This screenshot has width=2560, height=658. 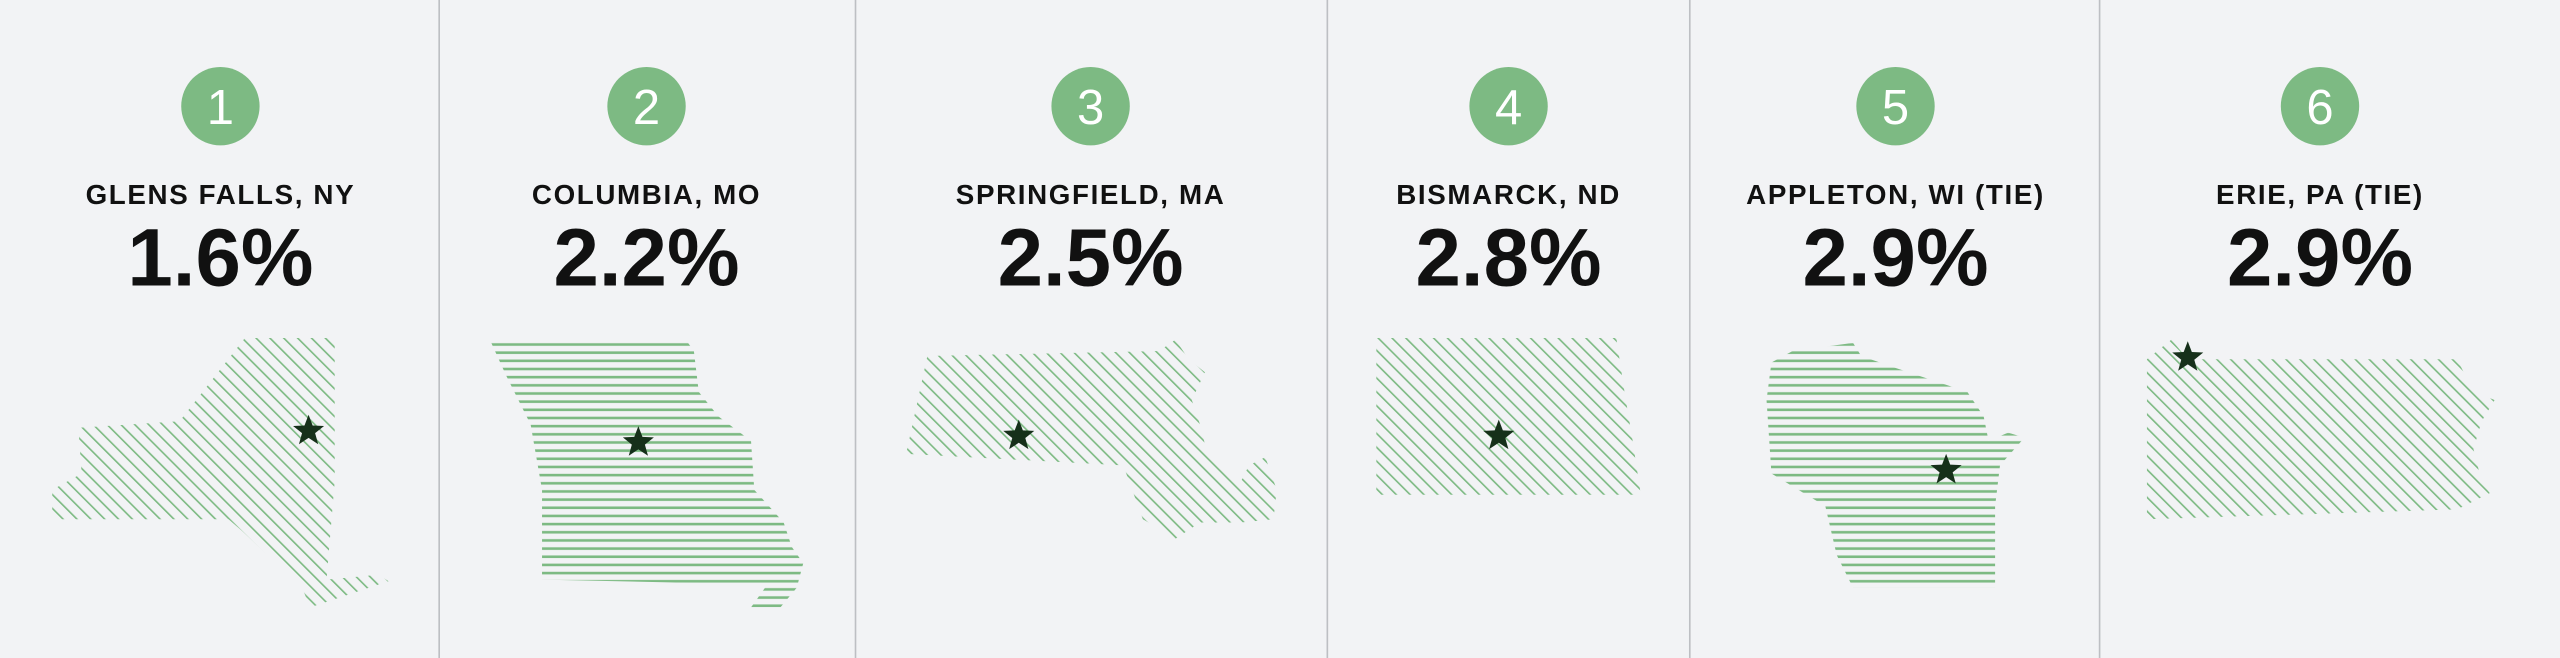 What do you see at coordinates (1508, 194) in the screenshot?
I see `city-name: BISMARCK, ND` at bounding box center [1508, 194].